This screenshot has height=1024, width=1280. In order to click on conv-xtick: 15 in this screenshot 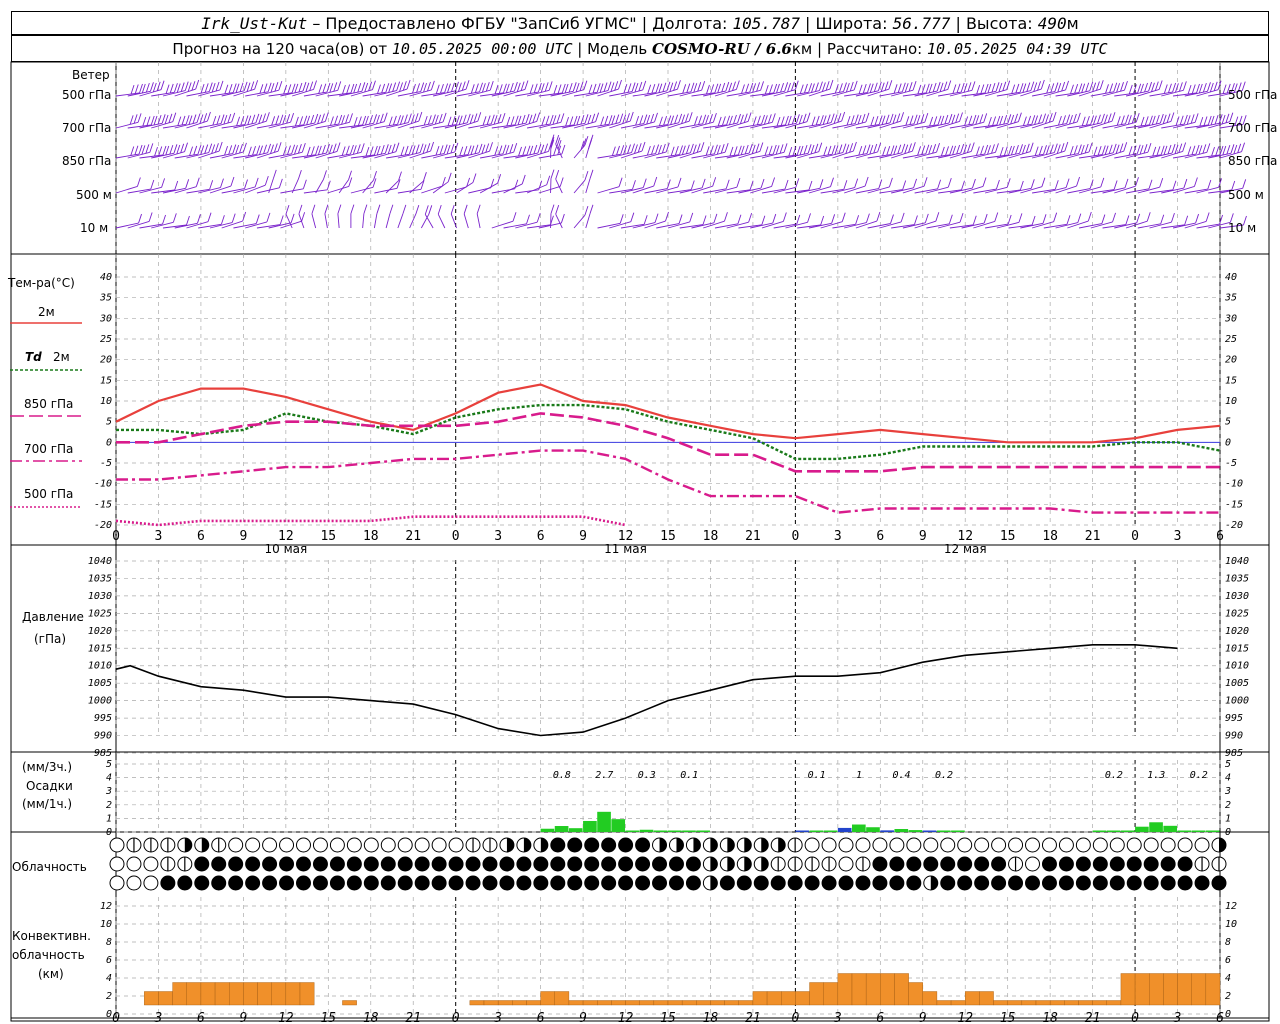, I will do `click(668, 1017)`.